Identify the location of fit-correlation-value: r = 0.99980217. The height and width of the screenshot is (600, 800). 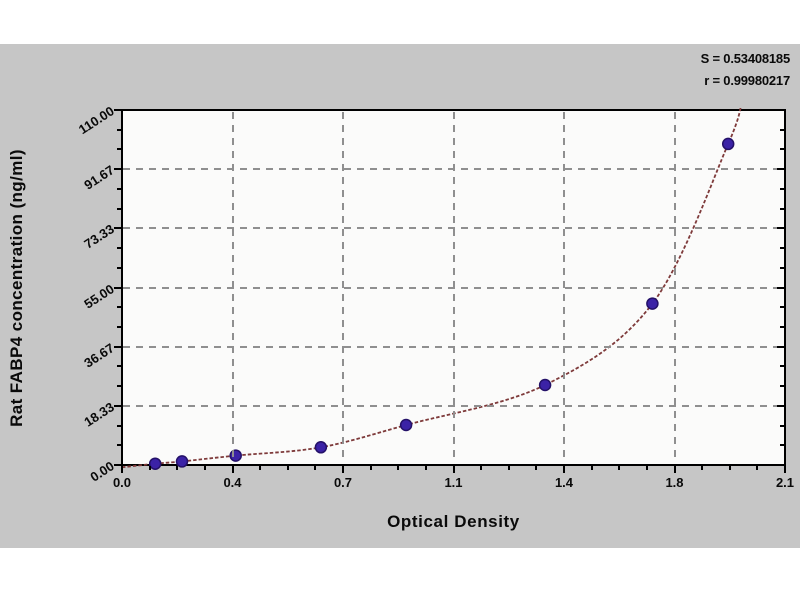
(747, 80).